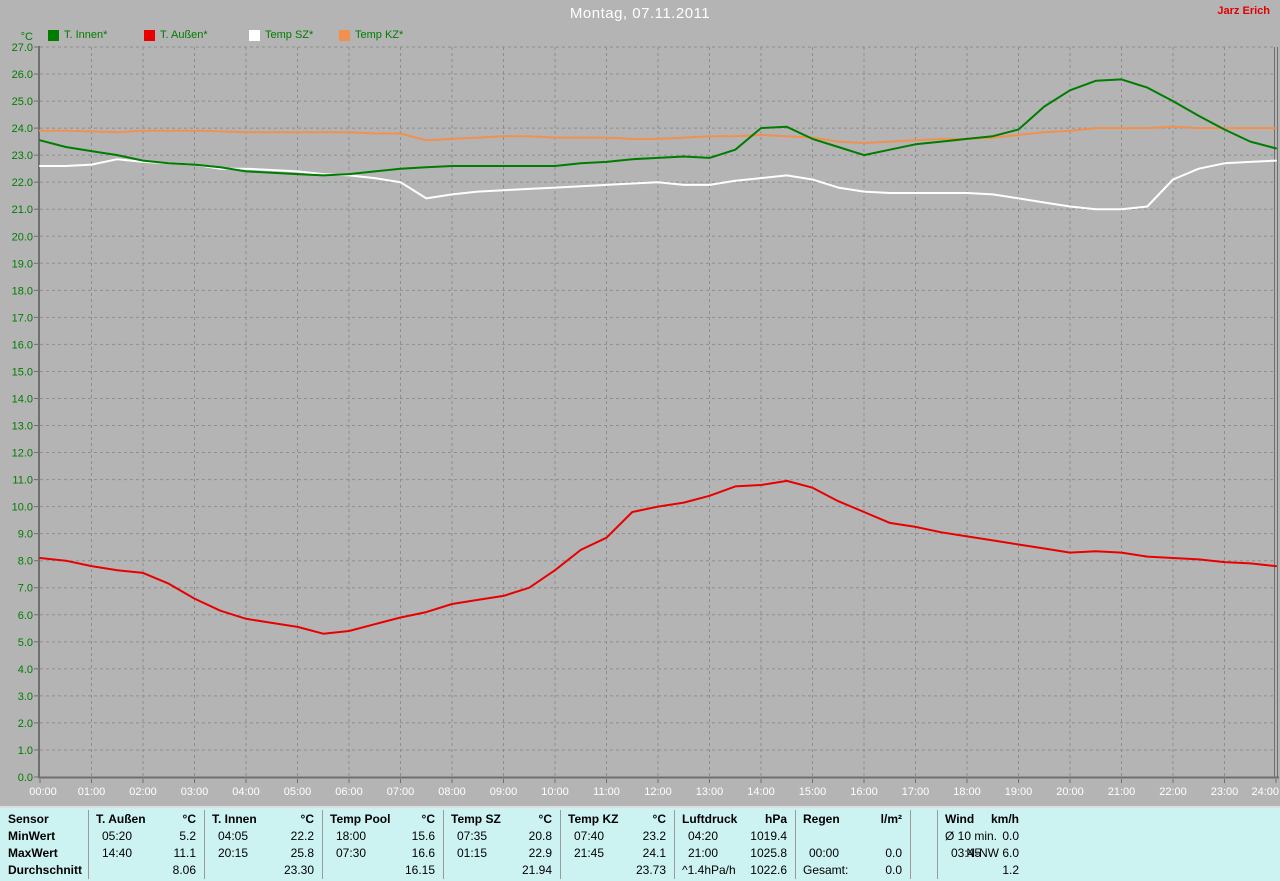 The width and height of the screenshot is (1280, 881). I want to click on y-tick-label: 1.0, so click(25, 751).